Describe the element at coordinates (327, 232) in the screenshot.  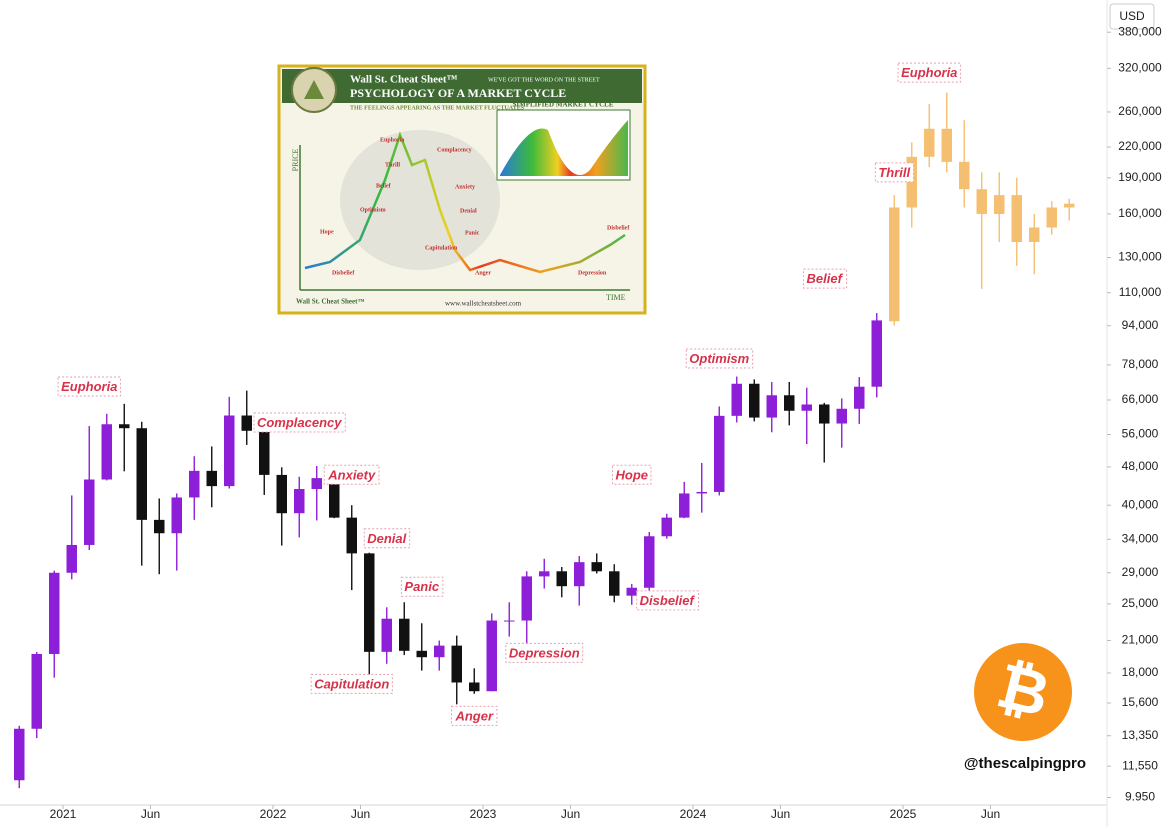
I see `inset-stage: Hope` at that location.